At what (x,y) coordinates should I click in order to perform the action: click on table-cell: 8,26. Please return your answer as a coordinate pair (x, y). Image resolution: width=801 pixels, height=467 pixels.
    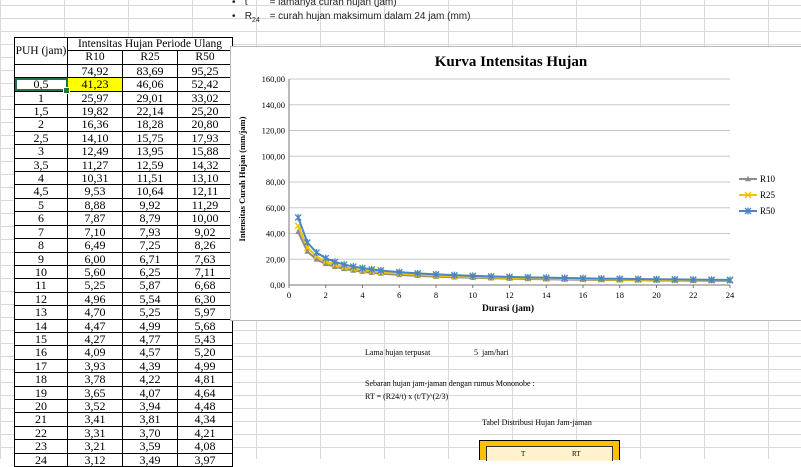
    Looking at the image, I should click on (205, 245).